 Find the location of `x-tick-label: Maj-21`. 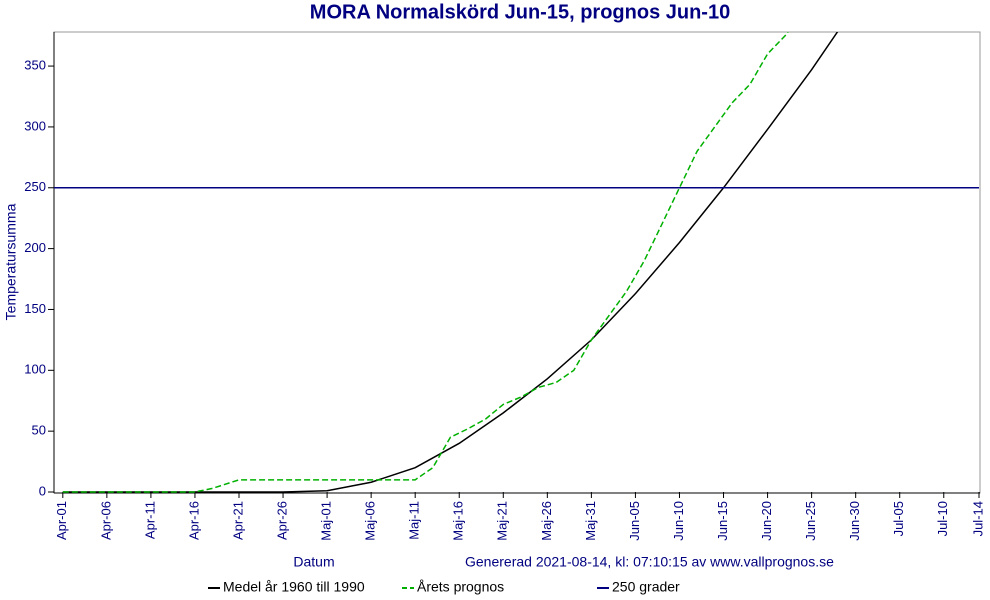

x-tick-label: Maj-21 is located at coordinates (502, 521).